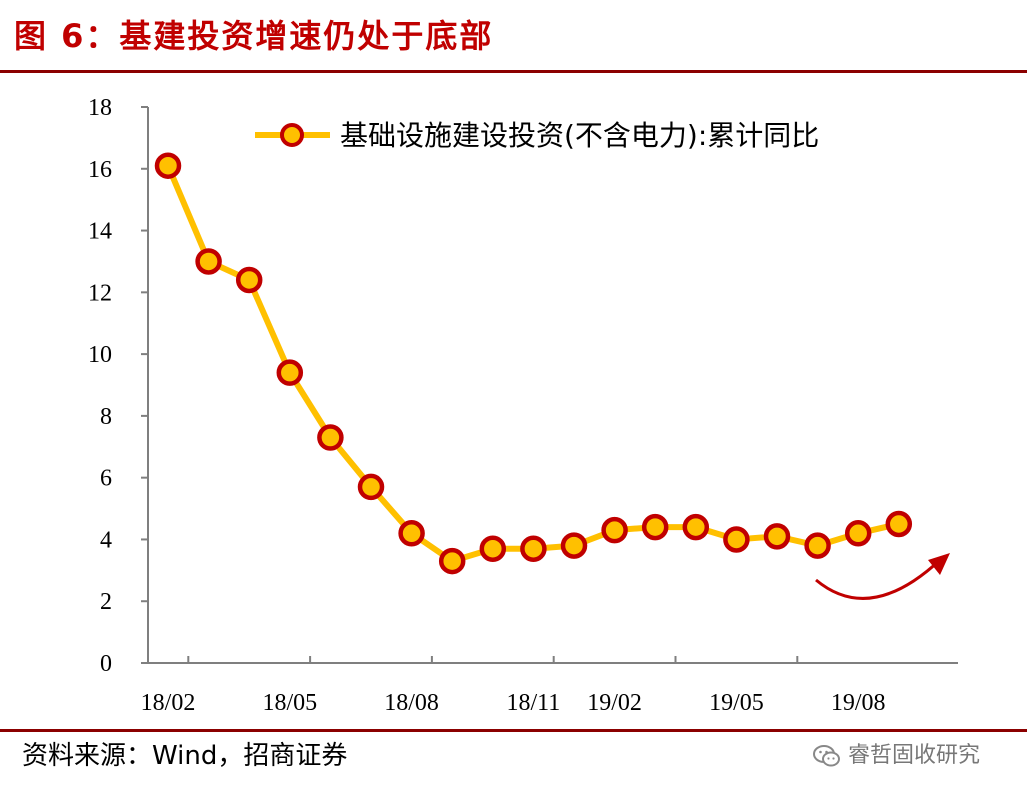 The width and height of the screenshot is (1035, 798). Describe the element at coordinates (736, 703) in the screenshot. I see `x-tick-label: 19/05` at that location.